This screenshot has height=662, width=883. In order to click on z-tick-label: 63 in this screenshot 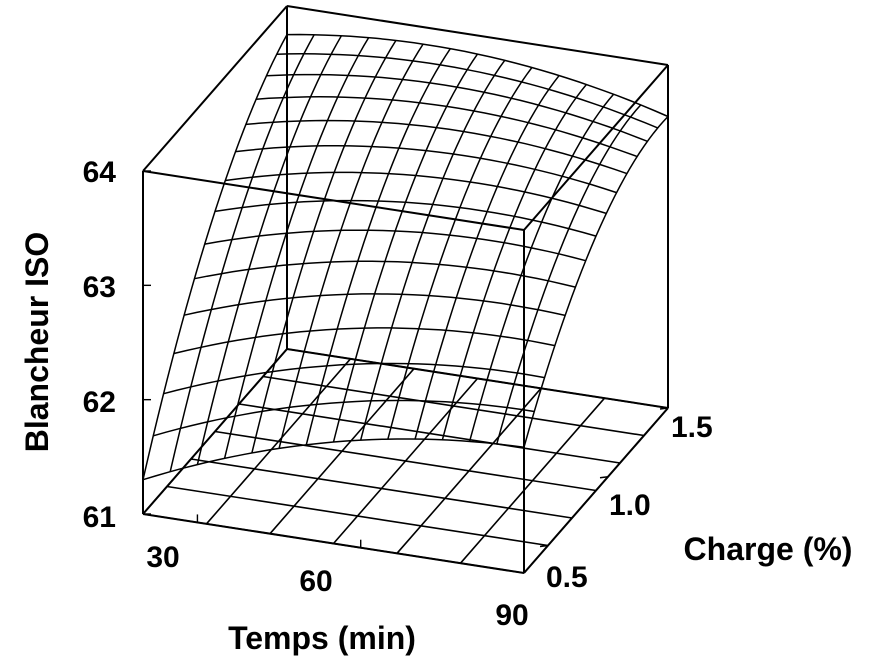, I will do `click(99, 287)`.